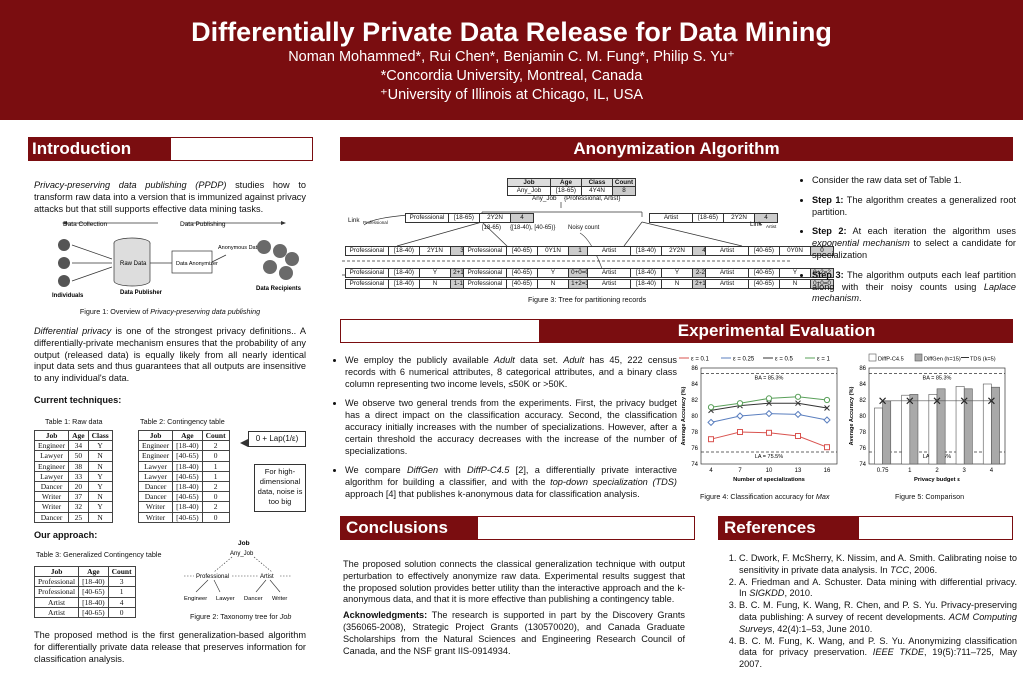  I want to click on section-references: References, so click(788, 528).